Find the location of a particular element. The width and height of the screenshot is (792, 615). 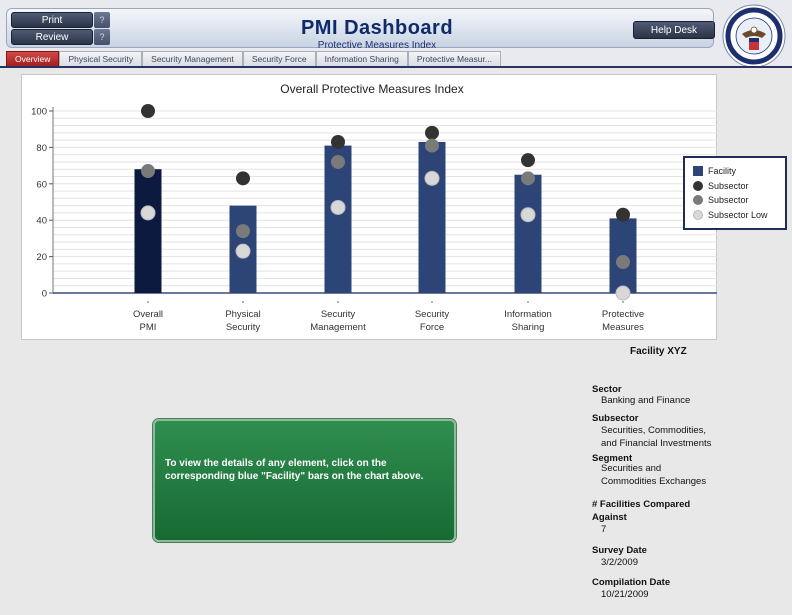

compared-value: 7 is located at coordinates (604, 529).